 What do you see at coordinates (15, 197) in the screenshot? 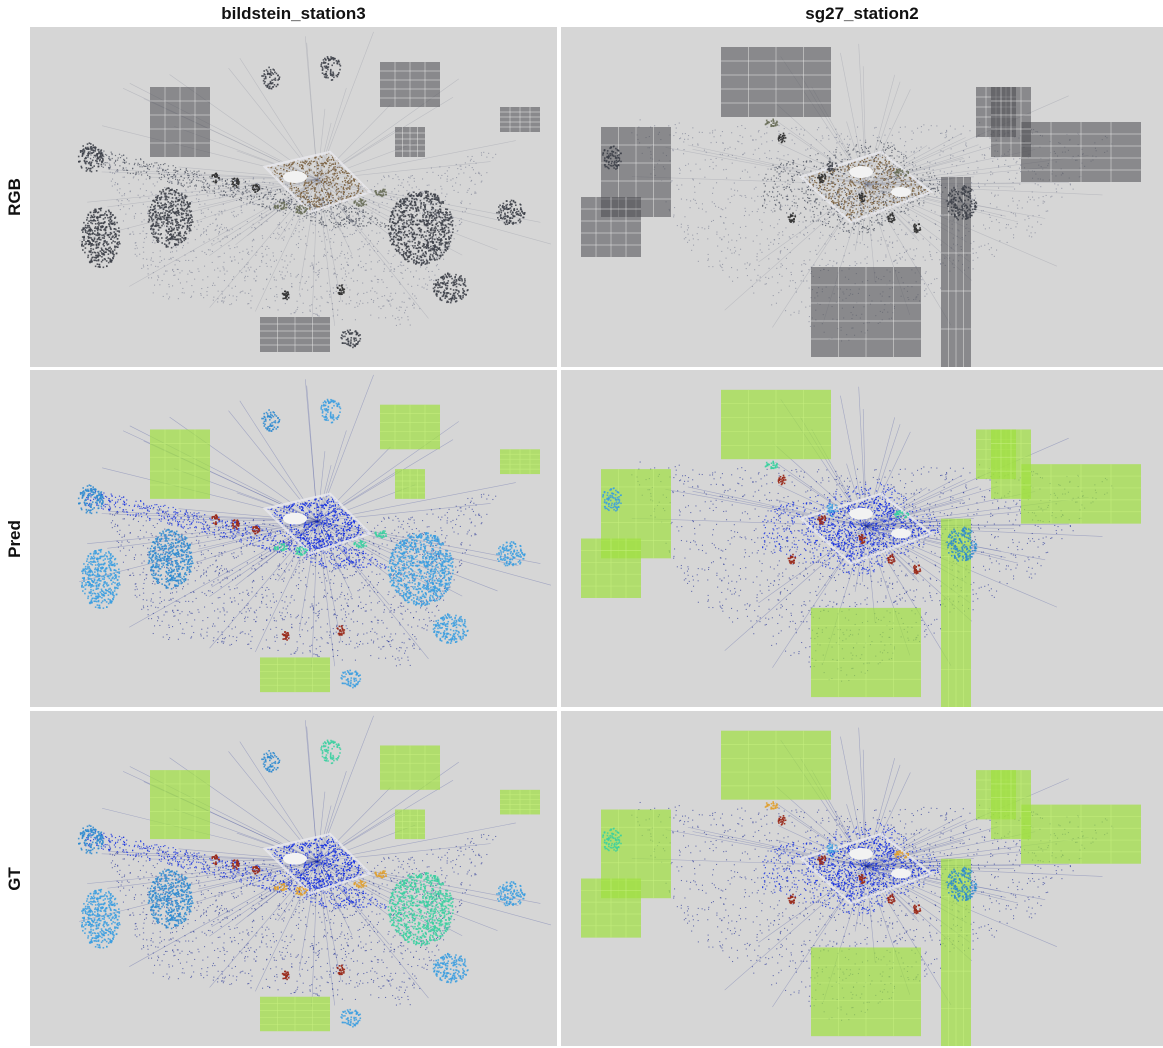
I see `row-label-rgb: RGB` at bounding box center [15, 197].